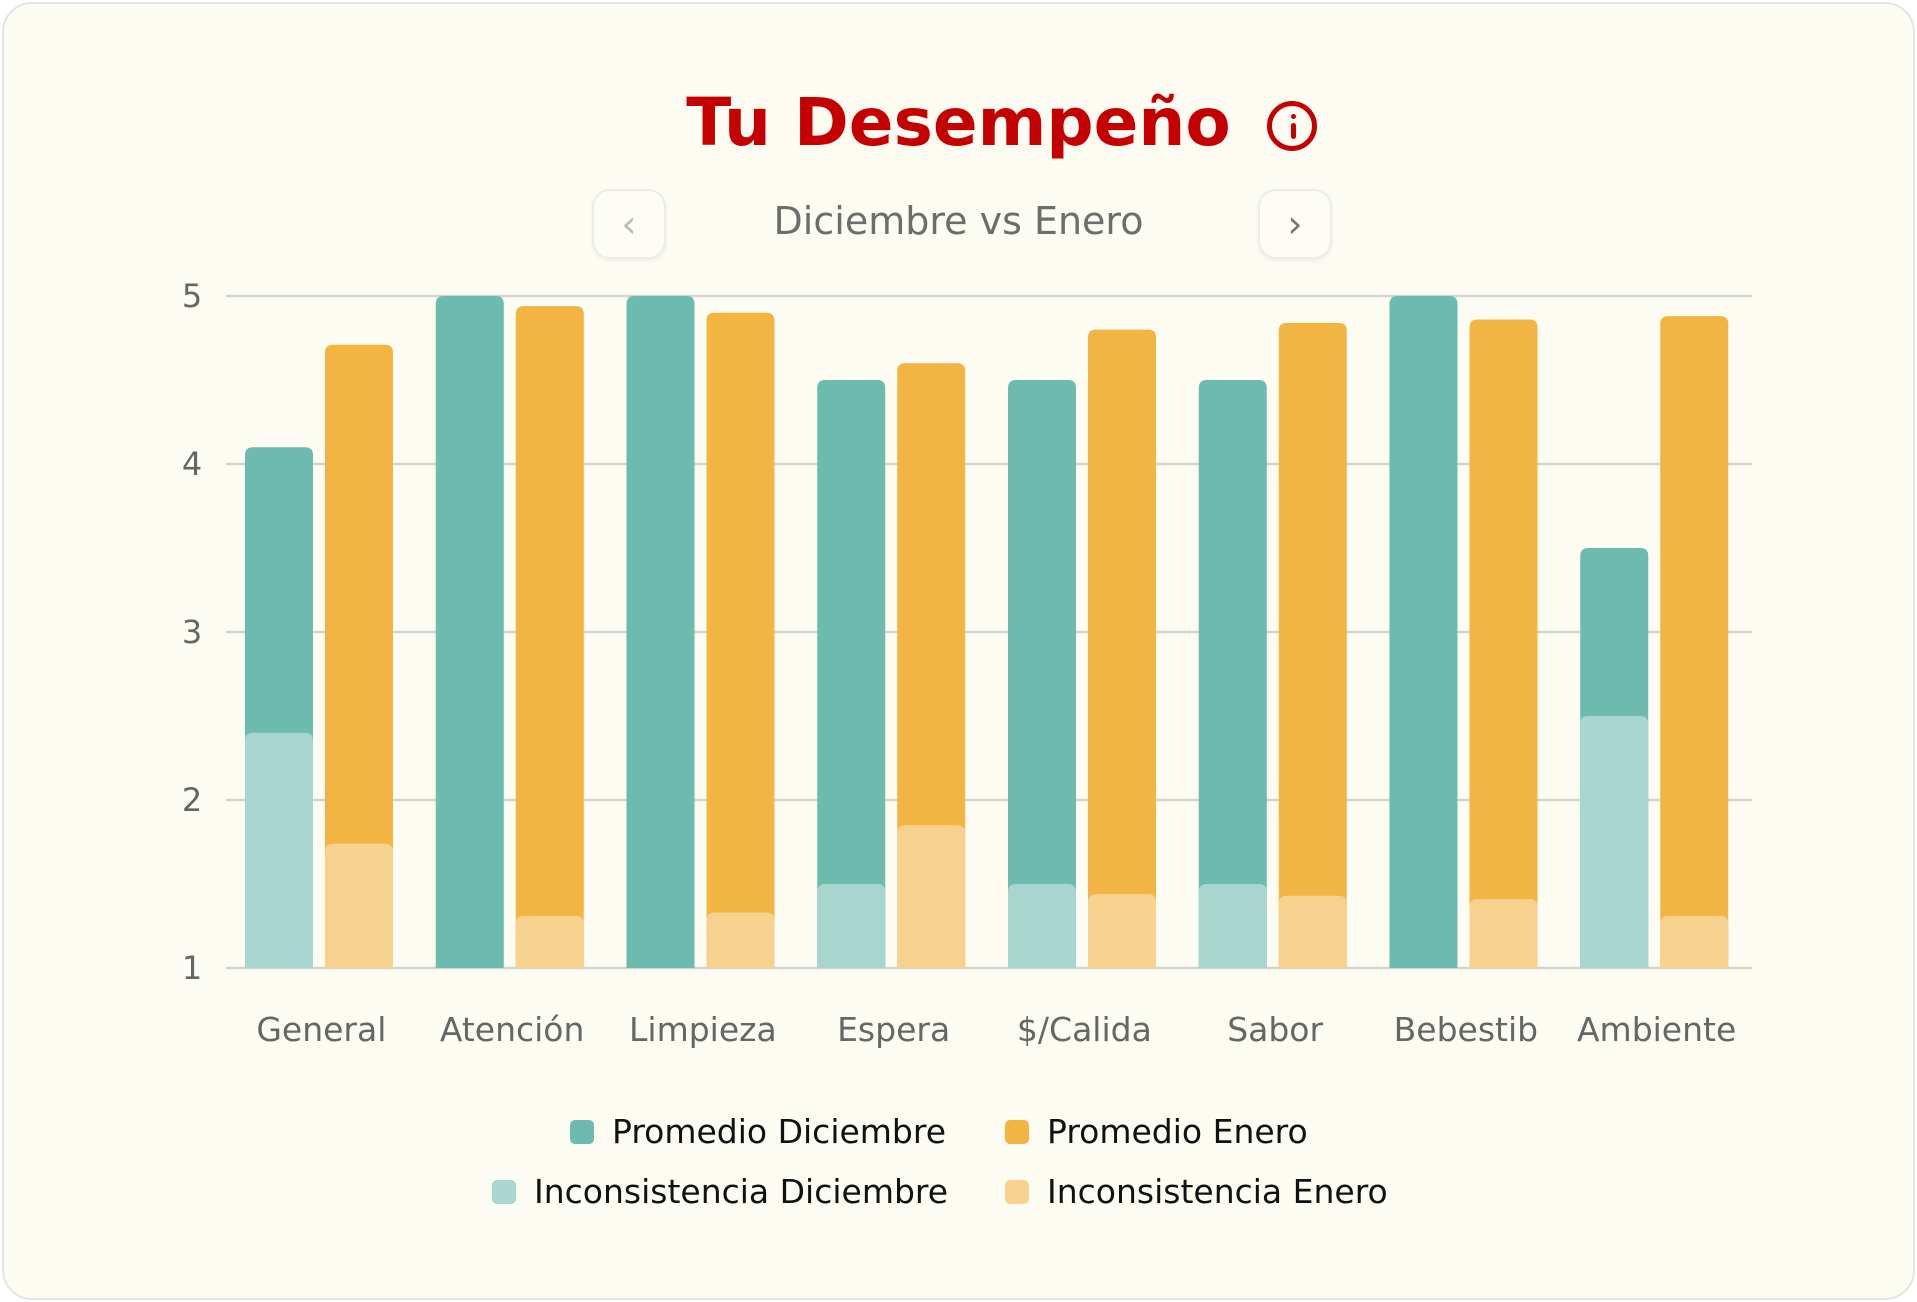  What do you see at coordinates (720, 1191) in the screenshot?
I see `legend-inconsistencia-diciembre: Inconsistencia Diciembre` at bounding box center [720, 1191].